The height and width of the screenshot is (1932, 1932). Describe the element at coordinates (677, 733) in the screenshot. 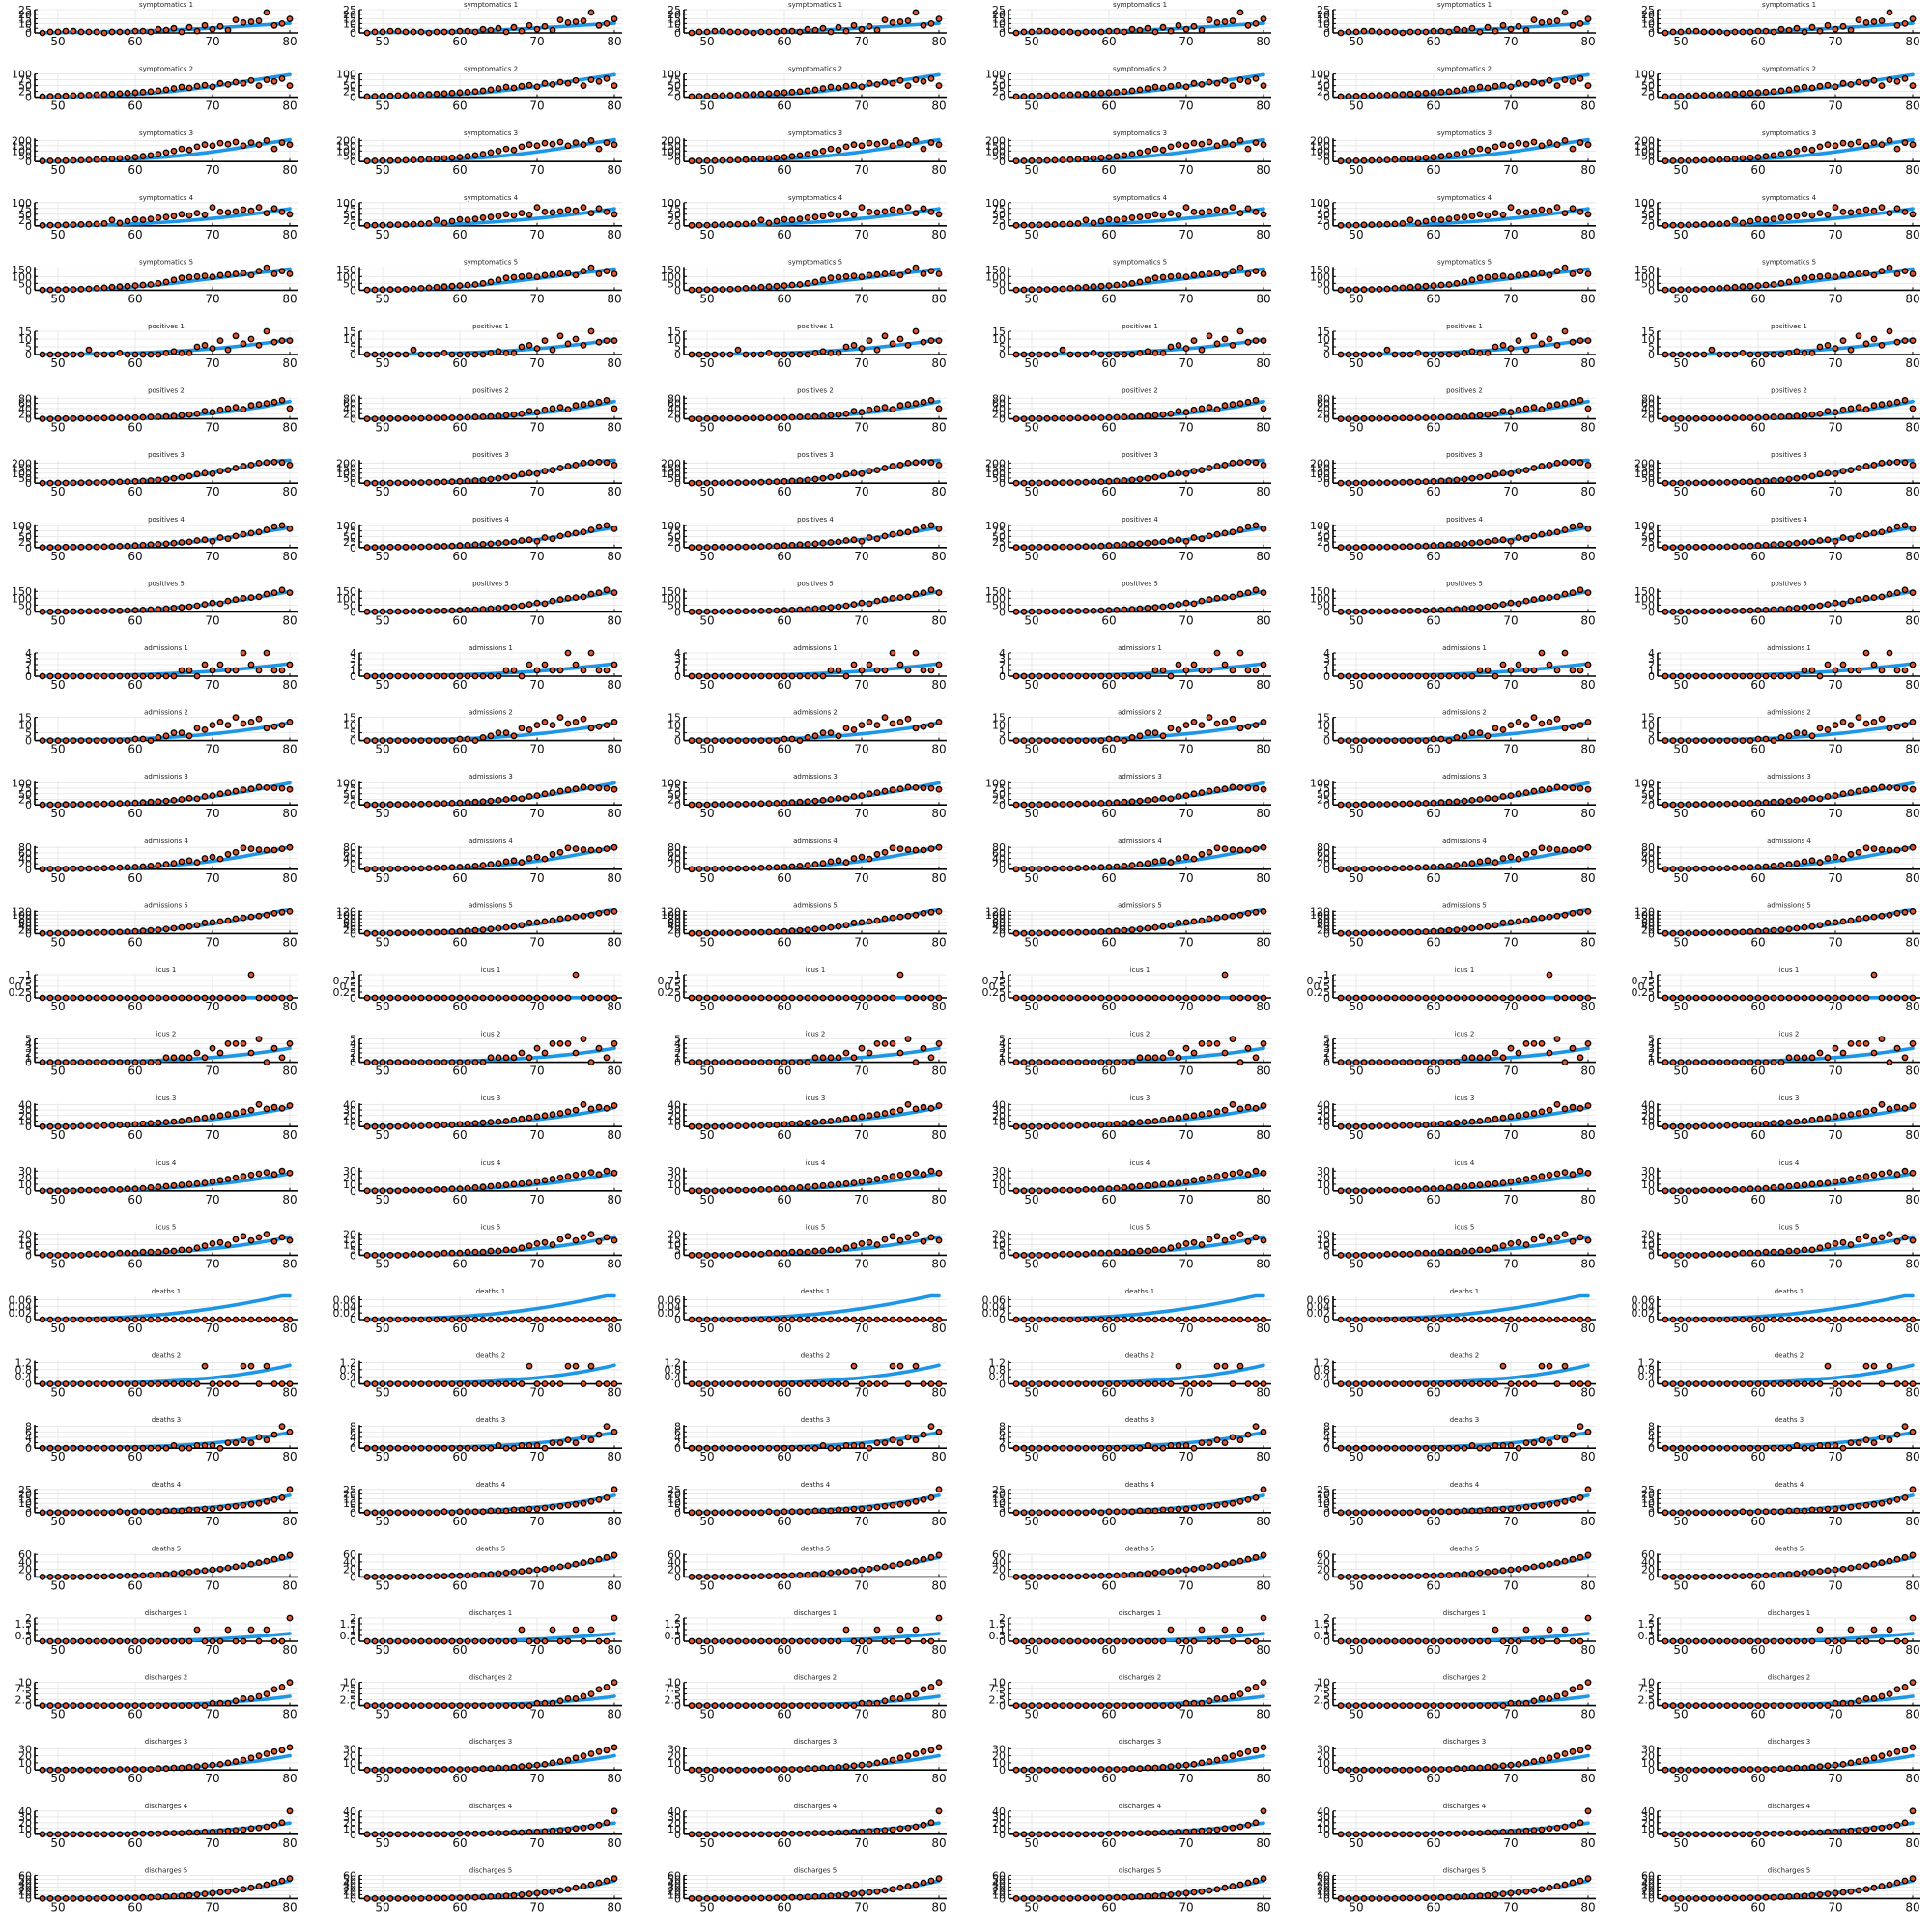

I see `y-tick-label: 5` at that location.